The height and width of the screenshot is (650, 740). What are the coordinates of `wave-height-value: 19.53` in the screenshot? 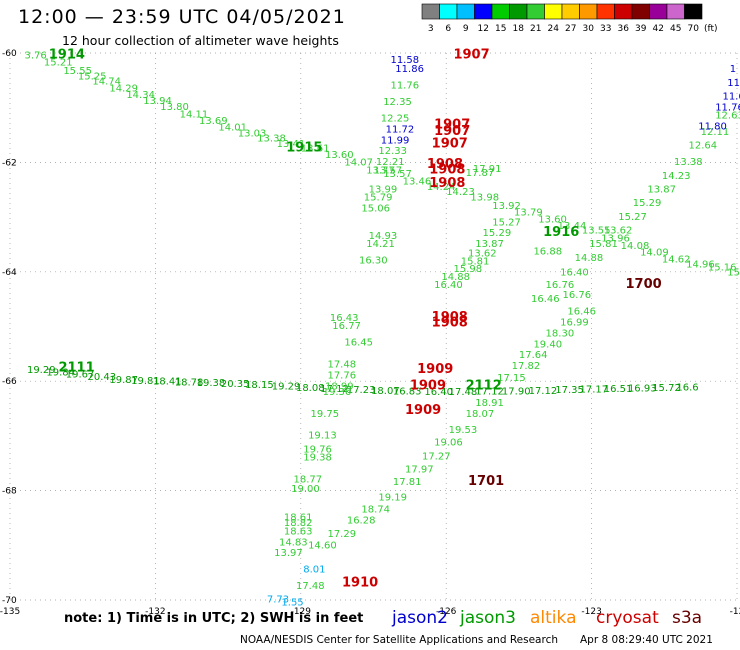 It's located at (463, 430).